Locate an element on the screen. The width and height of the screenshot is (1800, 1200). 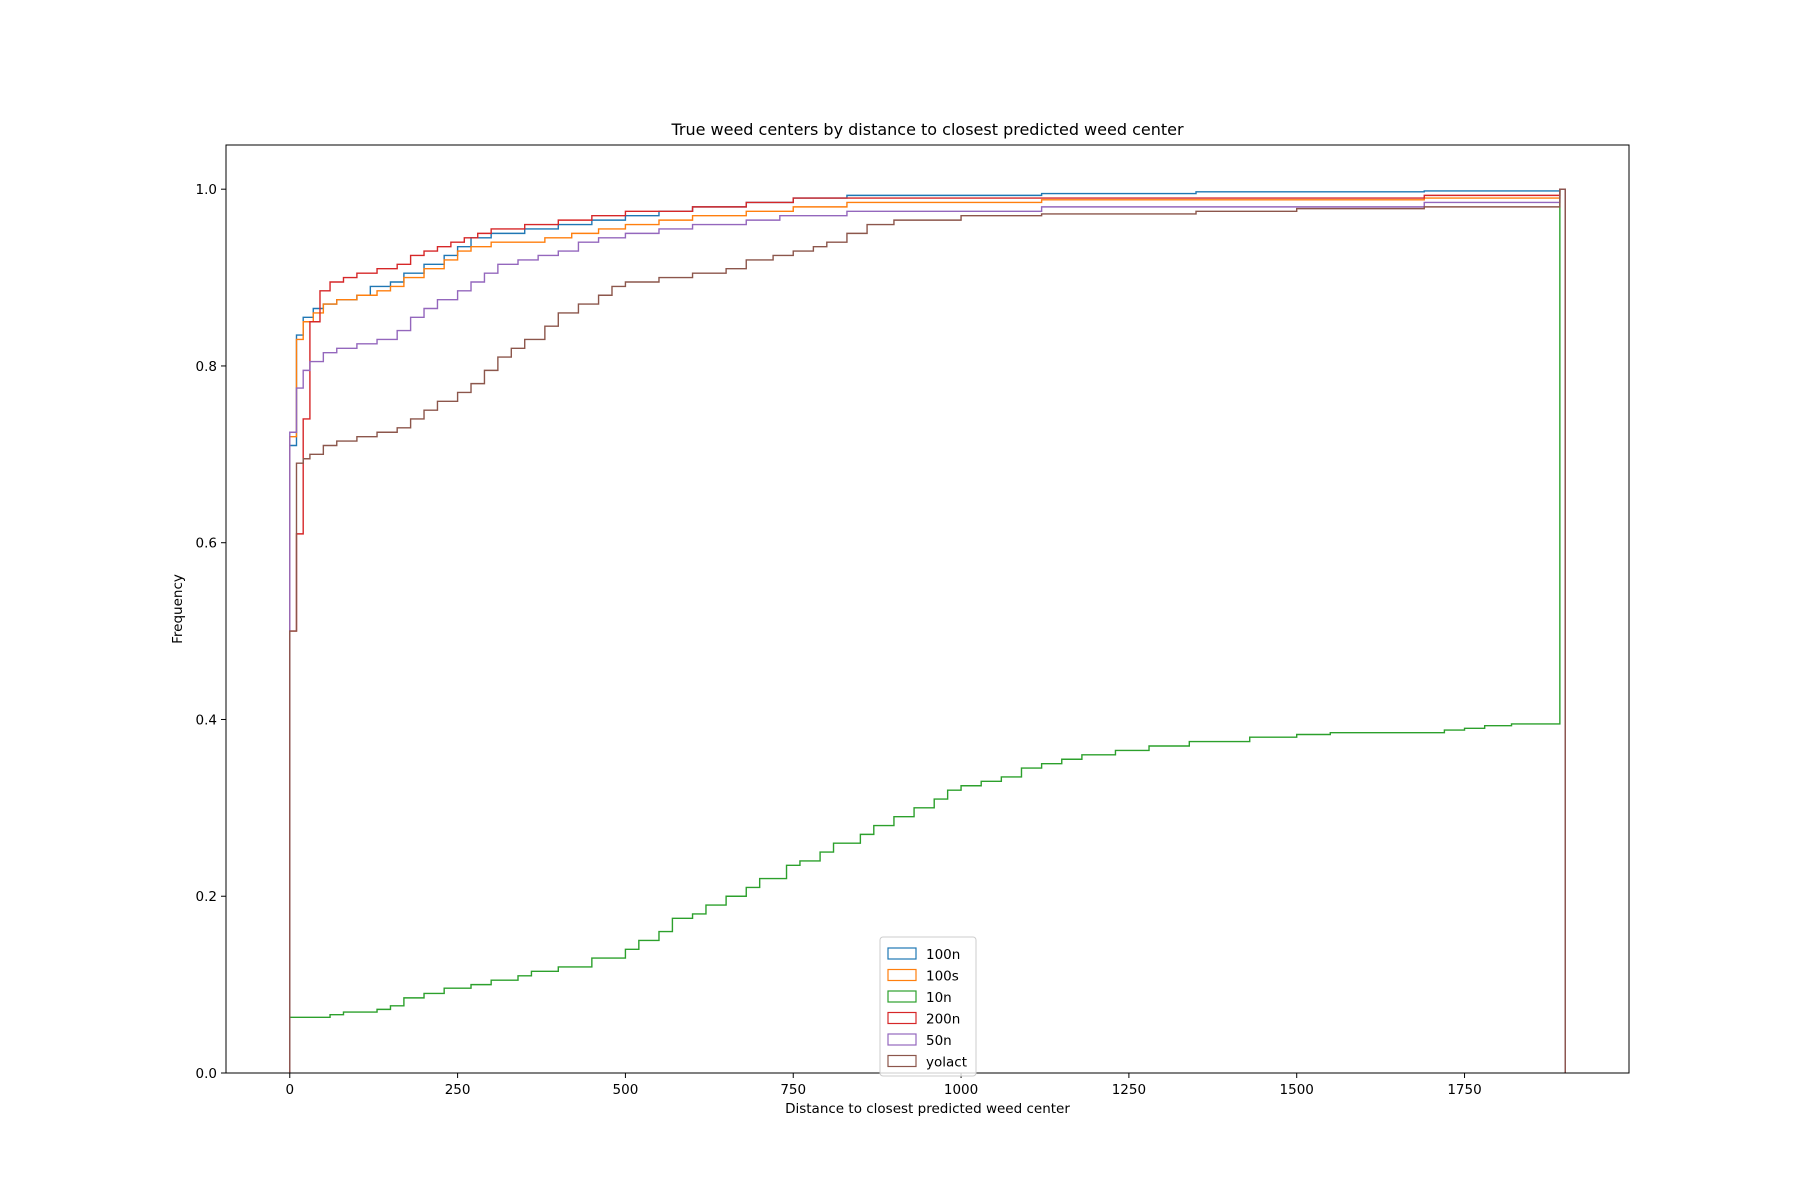
x-axis: 0 250 500 750 1000 1250 1500 1750 is located at coordinates (883, 1085).